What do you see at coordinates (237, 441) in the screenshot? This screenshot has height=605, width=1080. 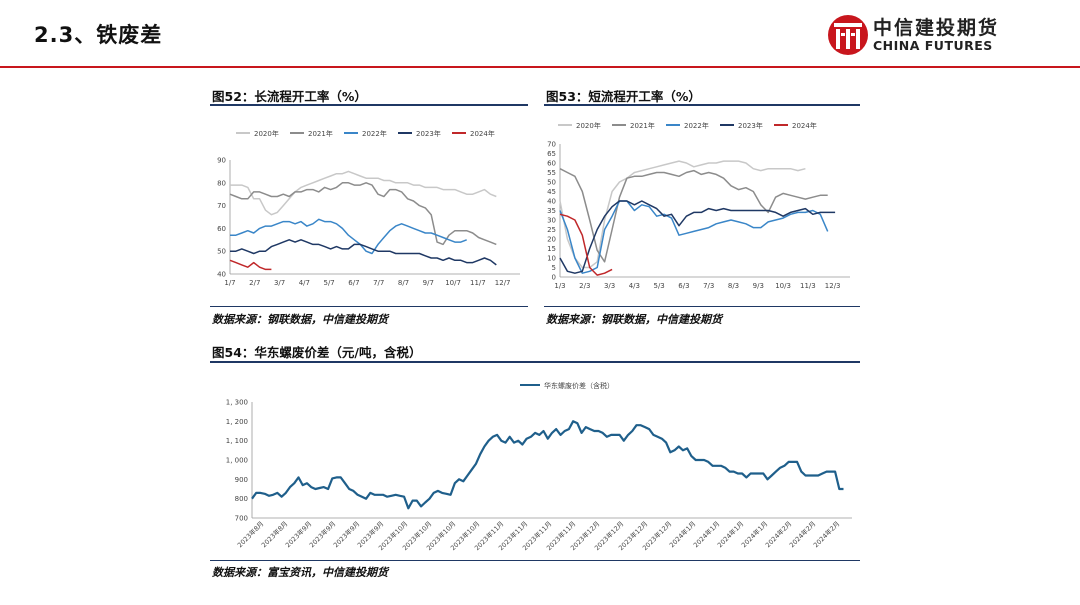 I see `fig54-y-tick-label: 1, 100` at bounding box center [237, 441].